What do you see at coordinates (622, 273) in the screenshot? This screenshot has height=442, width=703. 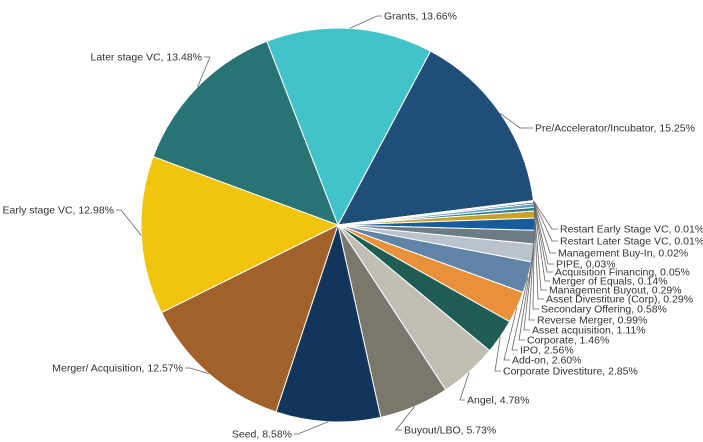 I see `slice-label: Acquisition Financing, 0.05%` at bounding box center [622, 273].